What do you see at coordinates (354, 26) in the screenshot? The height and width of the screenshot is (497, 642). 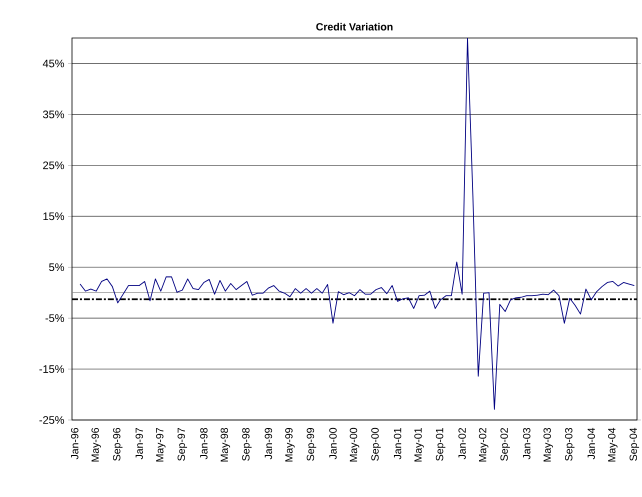 I see `chart-title: Credit Variation` at bounding box center [354, 26].